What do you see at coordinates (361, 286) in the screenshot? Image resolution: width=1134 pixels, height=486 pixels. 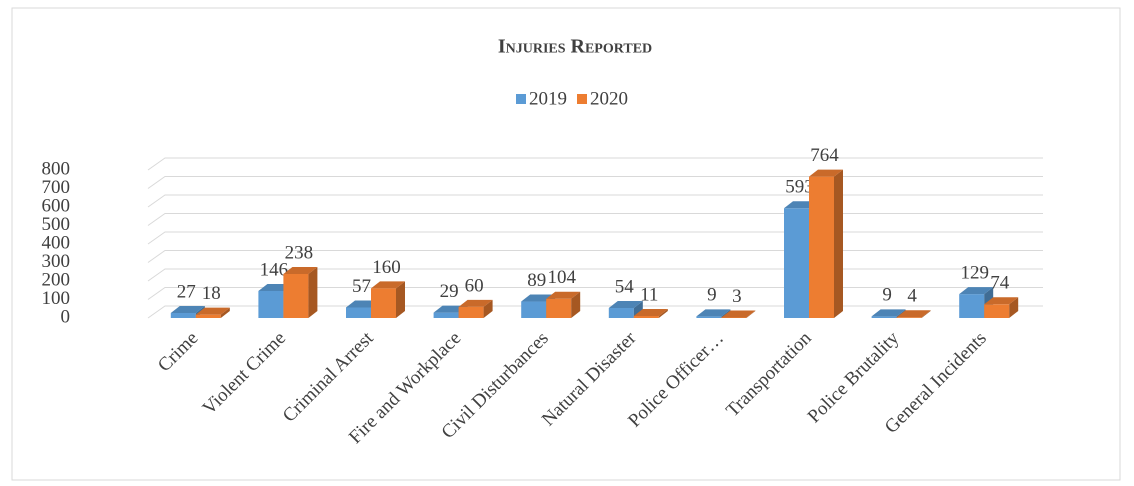 I see `value-label: 57` at bounding box center [361, 286].